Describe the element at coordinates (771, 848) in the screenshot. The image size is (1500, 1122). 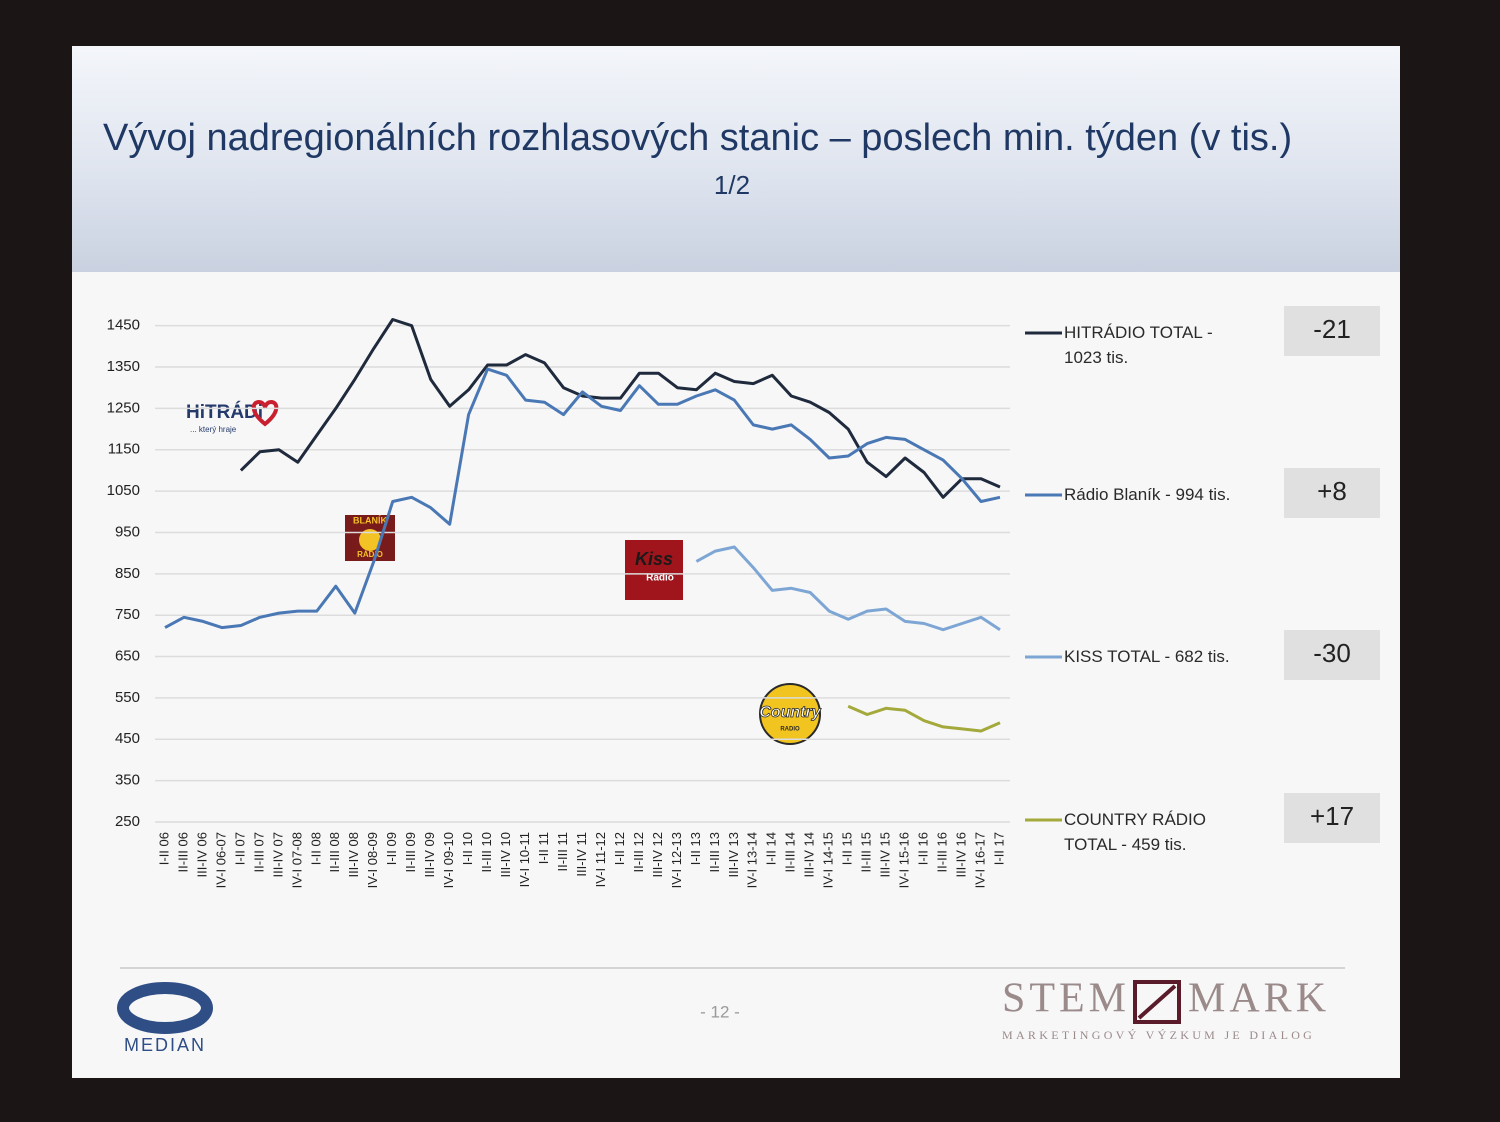
I see `x-tick-label: I-II 14` at that location.